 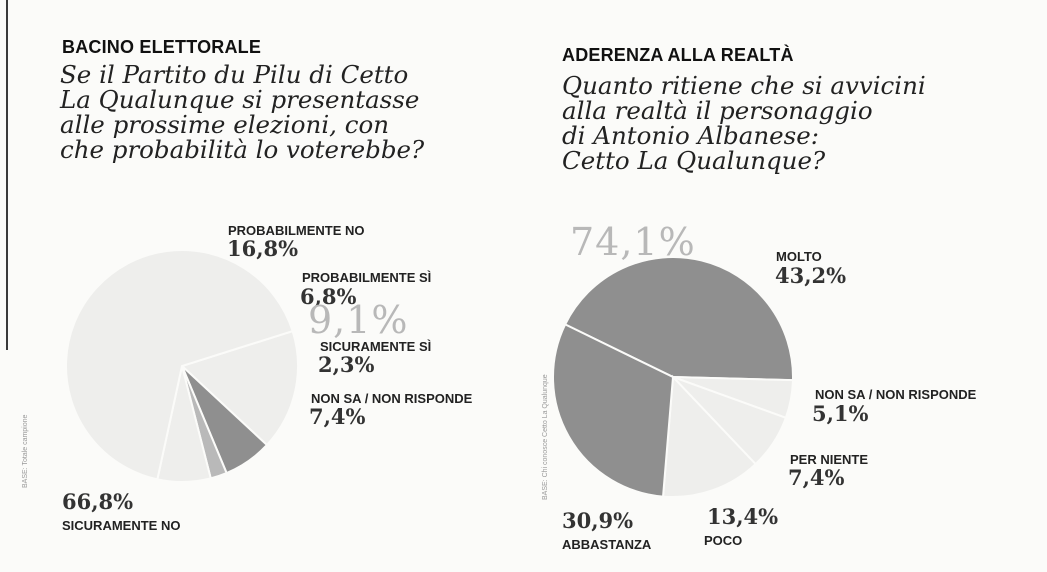 What do you see at coordinates (799, 256) in the screenshot?
I see `chart2-label-molto: MOLTO` at bounding box center [799, 256].